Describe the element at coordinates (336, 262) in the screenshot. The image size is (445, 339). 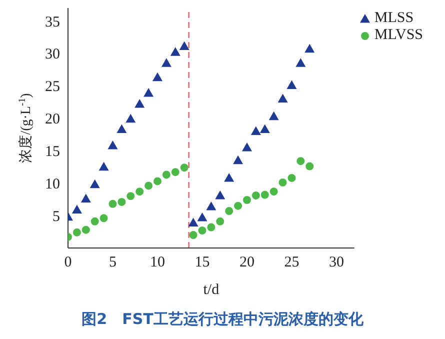
I see `x-tick-label: 30` at that location.